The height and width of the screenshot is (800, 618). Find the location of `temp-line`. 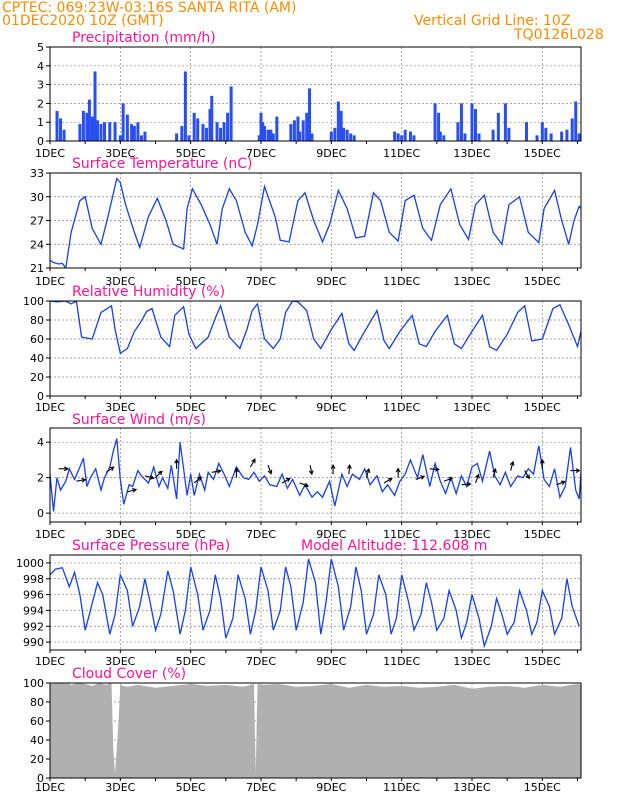

temp-line is located at coordinates (315, 222).